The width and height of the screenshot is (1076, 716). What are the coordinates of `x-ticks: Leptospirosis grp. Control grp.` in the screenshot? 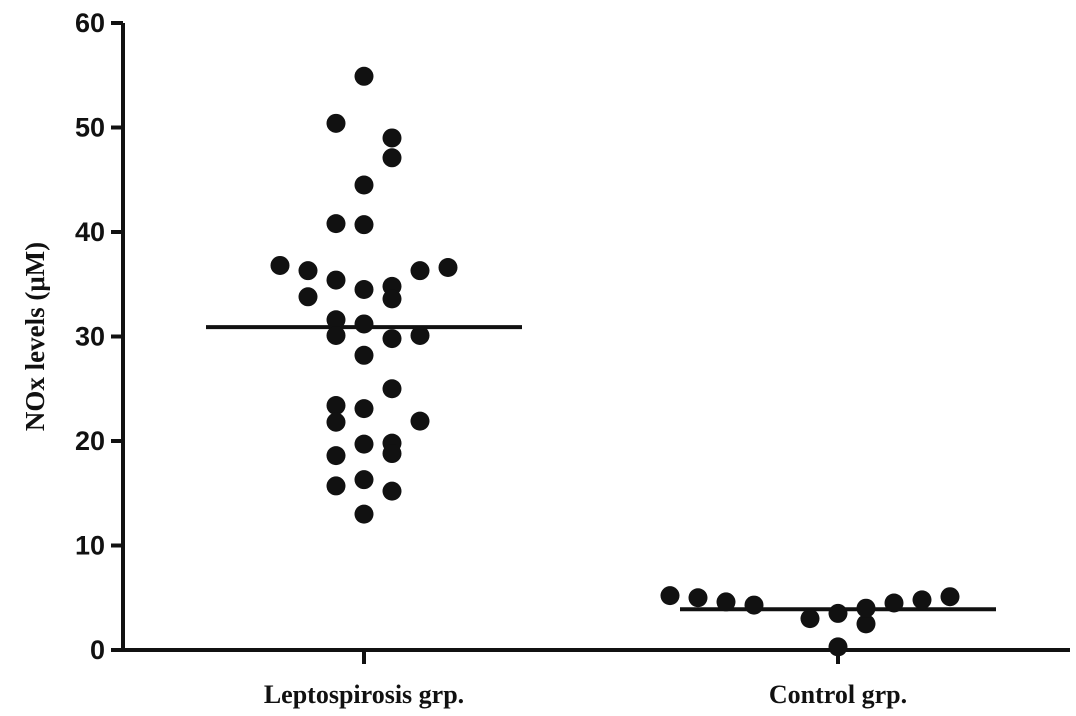 It's located at (585, 679).